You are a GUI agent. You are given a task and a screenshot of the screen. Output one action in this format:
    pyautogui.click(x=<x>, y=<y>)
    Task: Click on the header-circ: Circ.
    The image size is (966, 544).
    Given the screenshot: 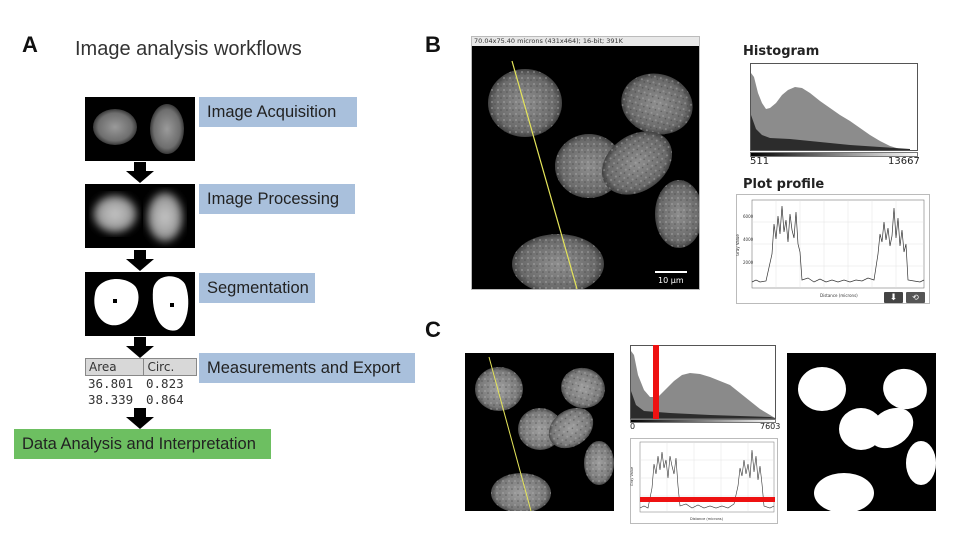 What is the action you would take?
    pyautogui.click(x=161, y=367)
    